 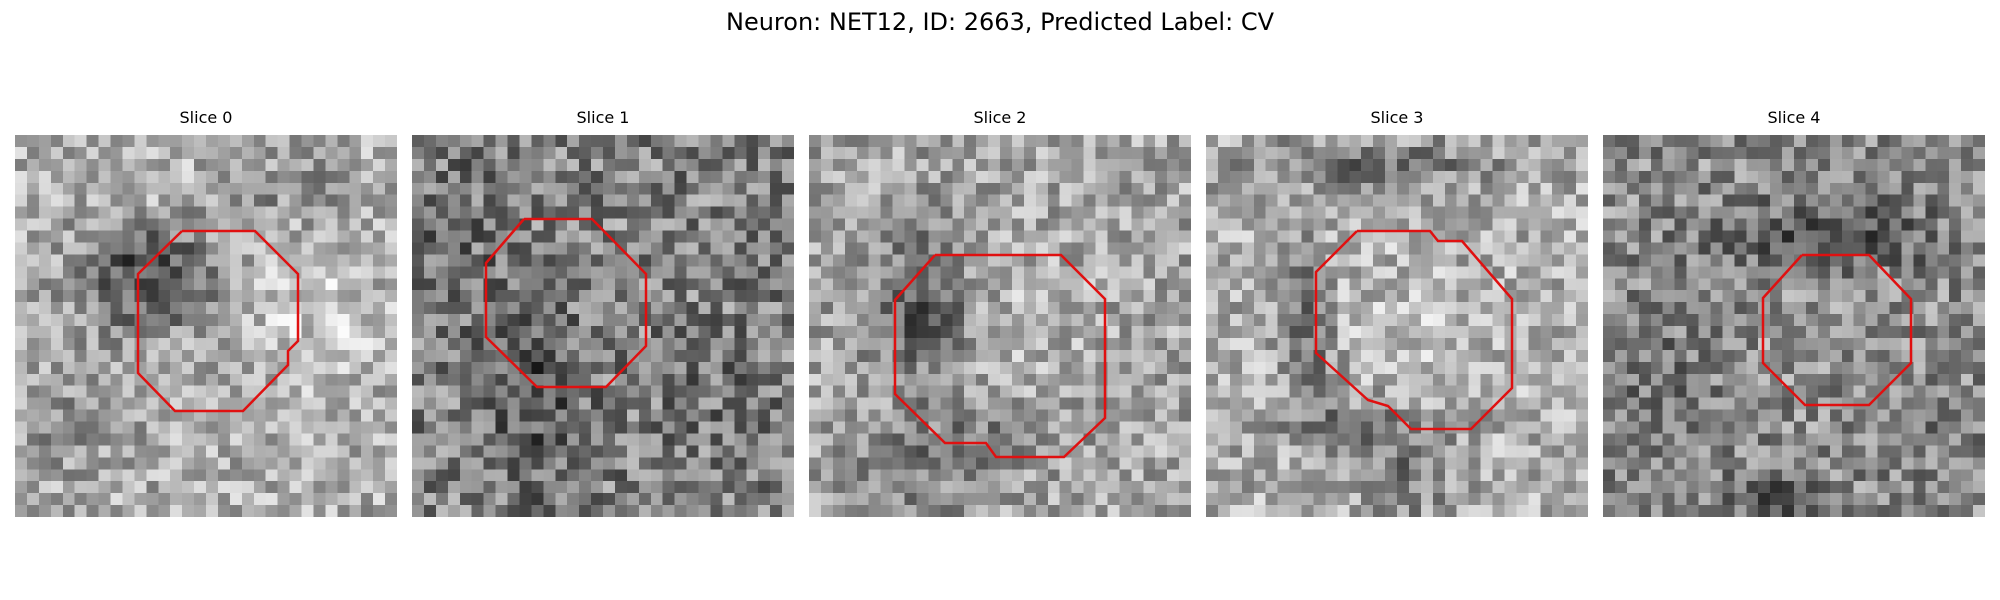 What do you see at coordinates (1397, 117) in the screenshot?
I see `slice-title: Slice 3` at bounding box center [1397, 117].